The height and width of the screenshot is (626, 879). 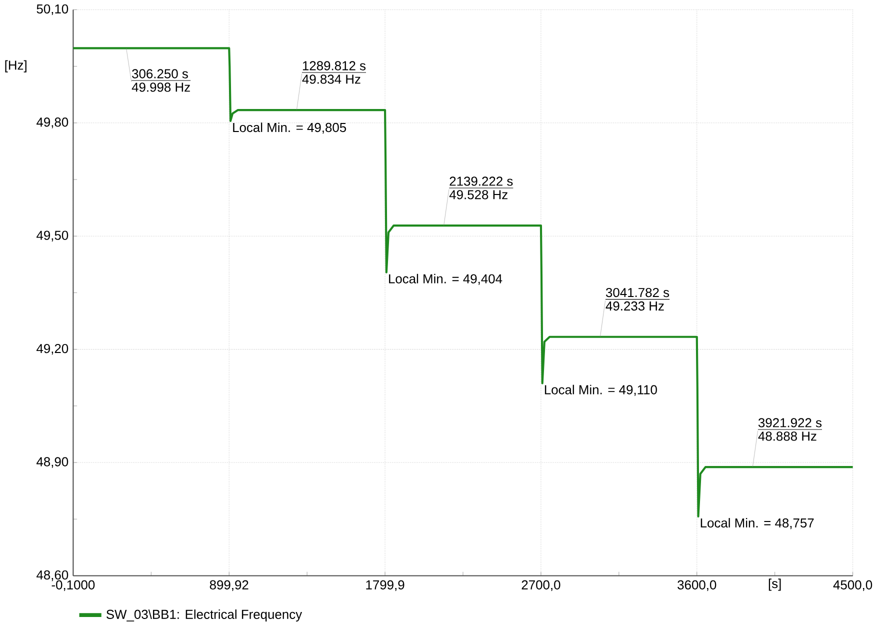 I want to click on x-axis-title: [s], so click(x=774, y=584).